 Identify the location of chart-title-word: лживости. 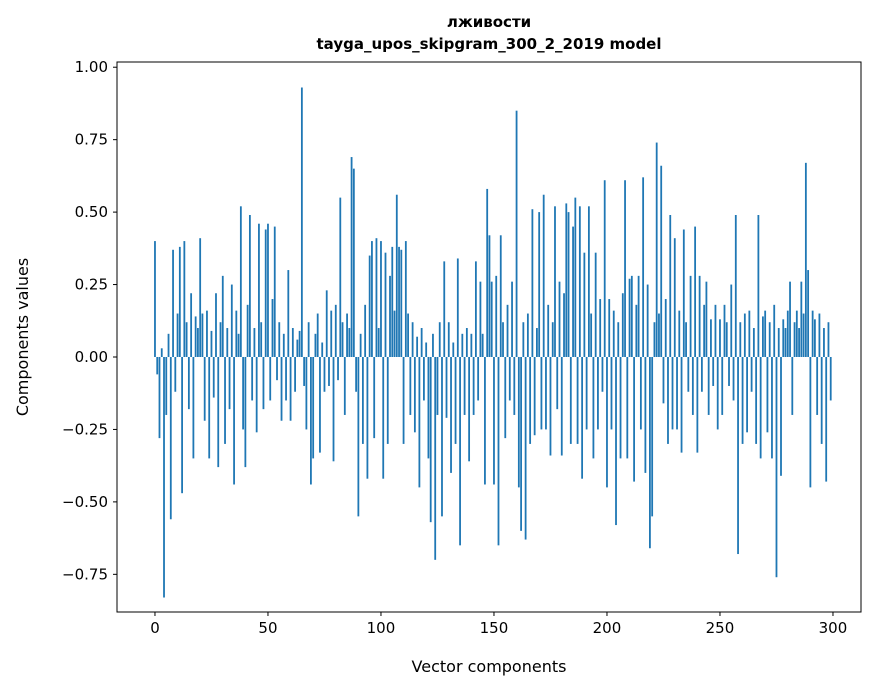
(489, 22).